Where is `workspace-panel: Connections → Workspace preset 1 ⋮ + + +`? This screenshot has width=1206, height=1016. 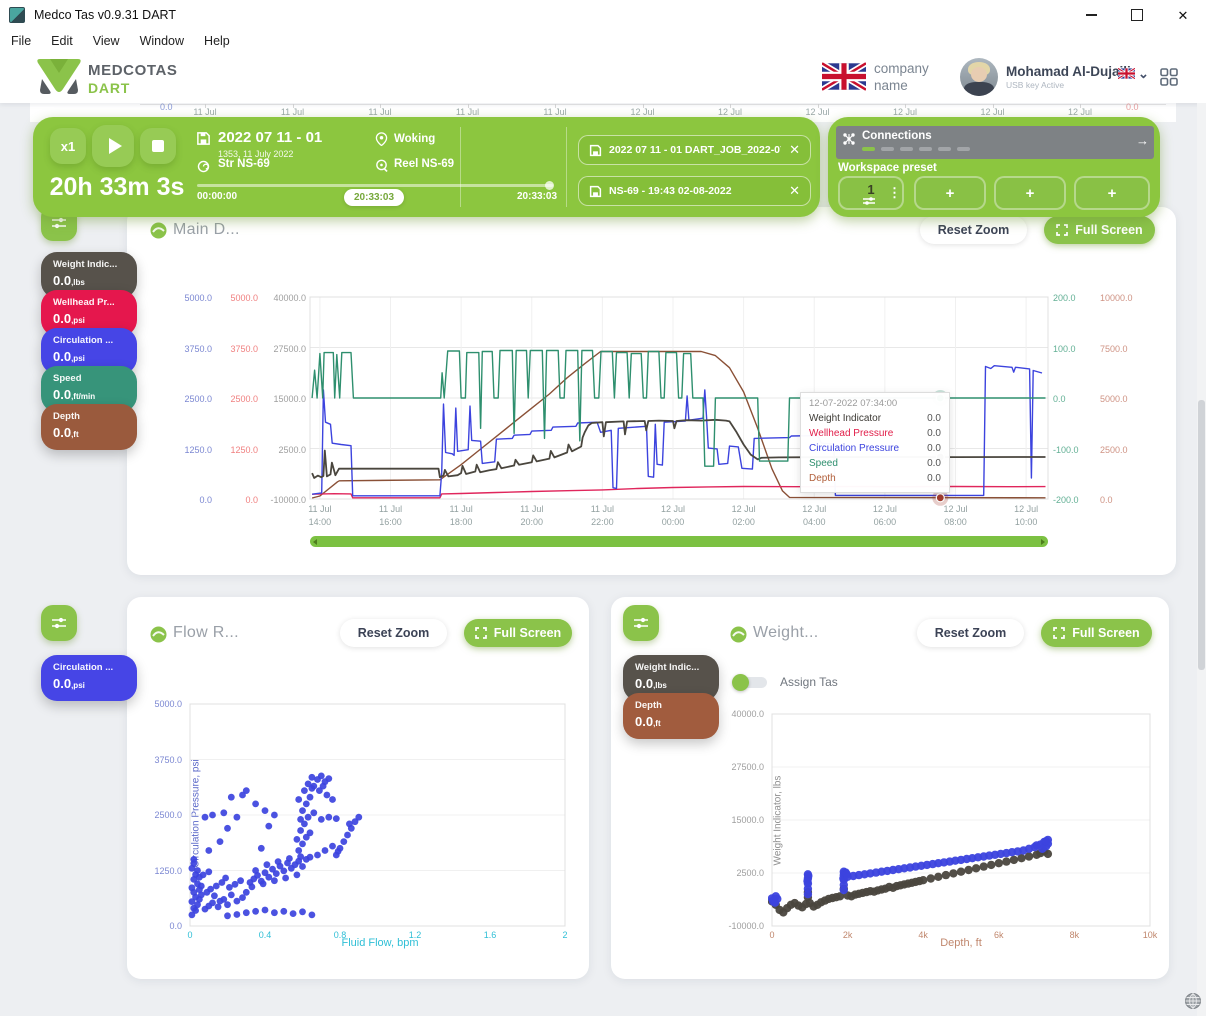 workspace-panel: Connections → Workspace preset 1 ⋮ + + + is located at coordinates (994, 167).